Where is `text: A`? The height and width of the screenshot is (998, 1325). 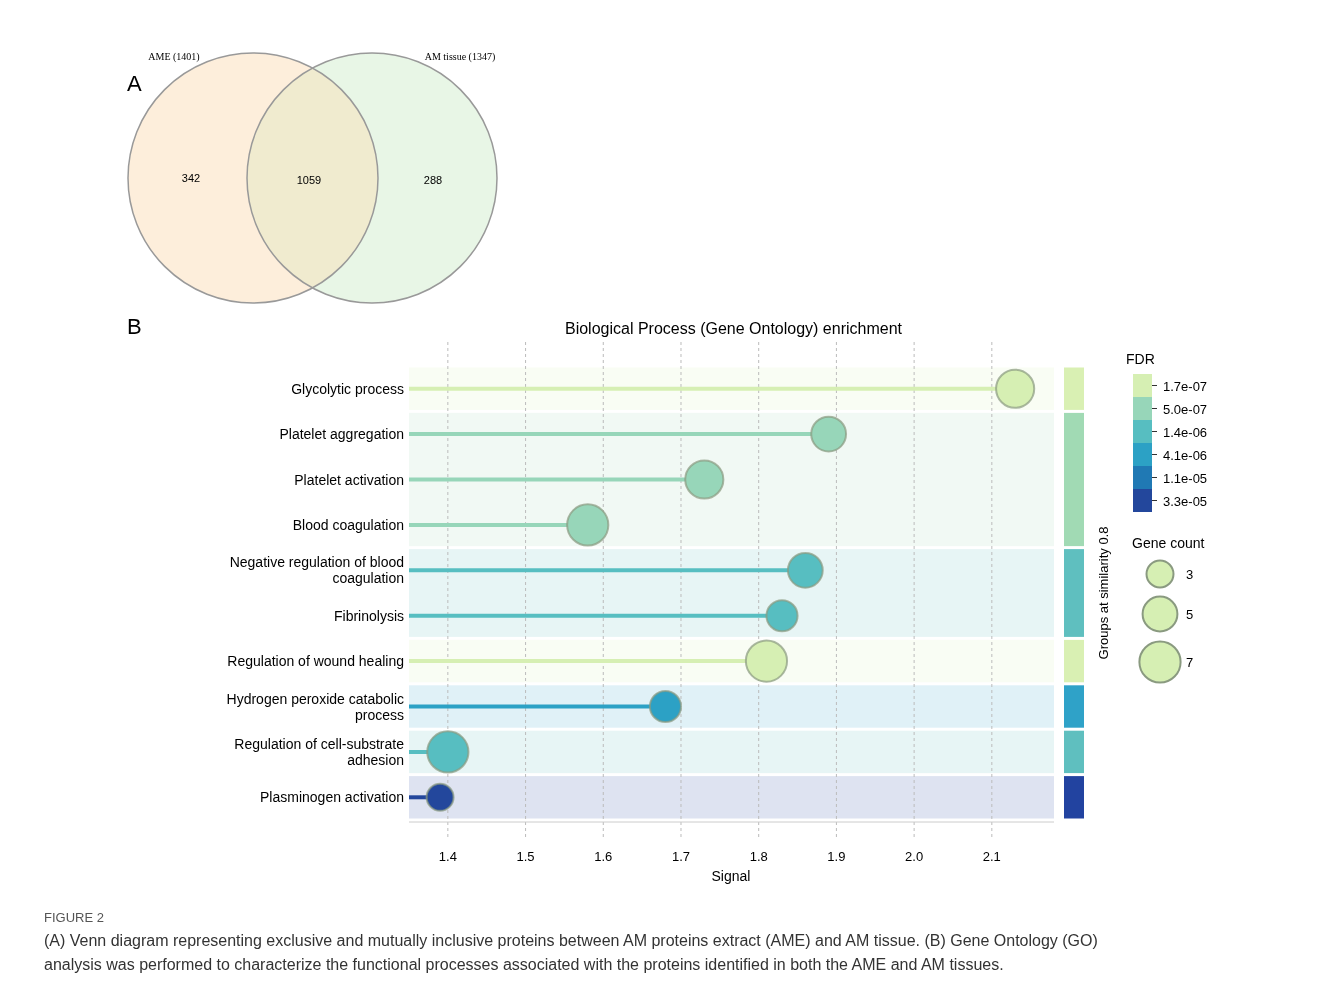
text: A is located at coordinates (134, 83).